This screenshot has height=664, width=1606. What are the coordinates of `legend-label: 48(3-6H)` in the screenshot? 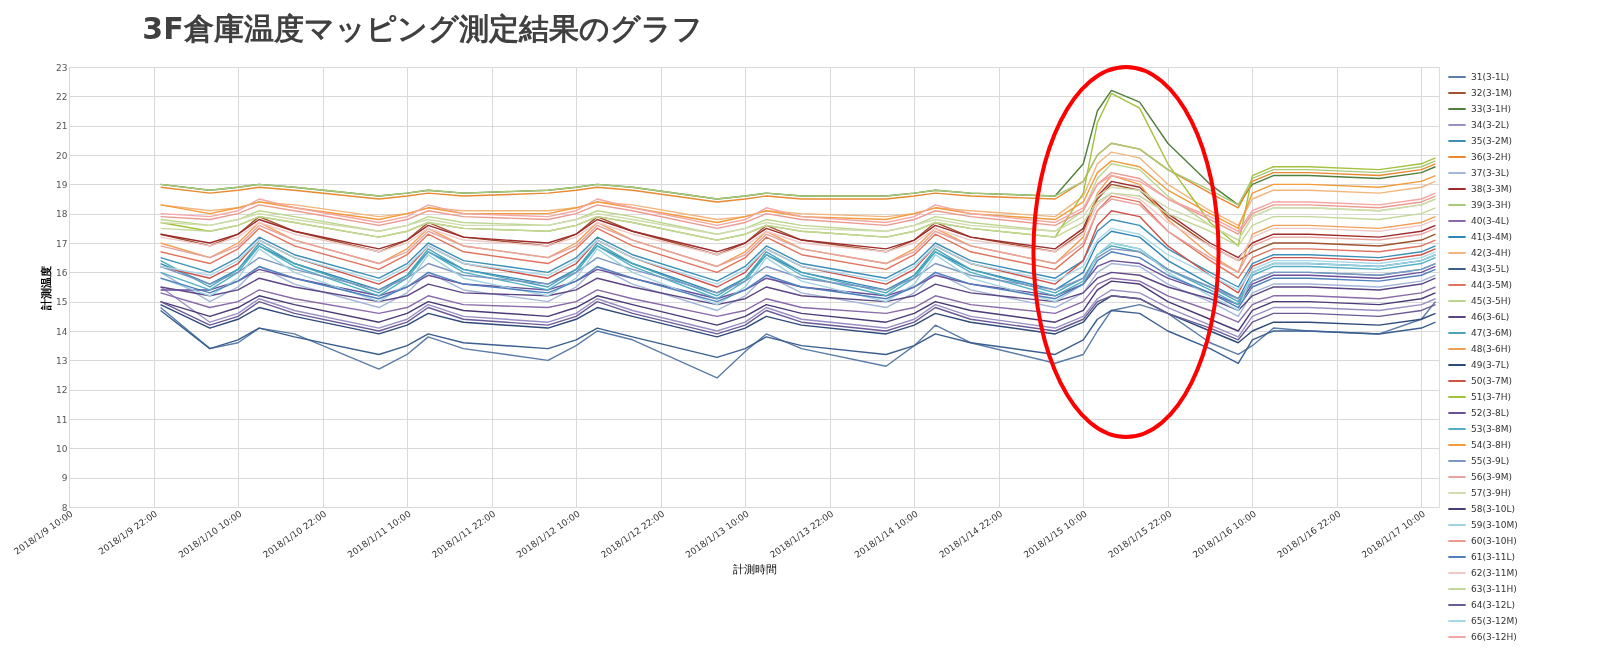 It's located at (1491, 349).